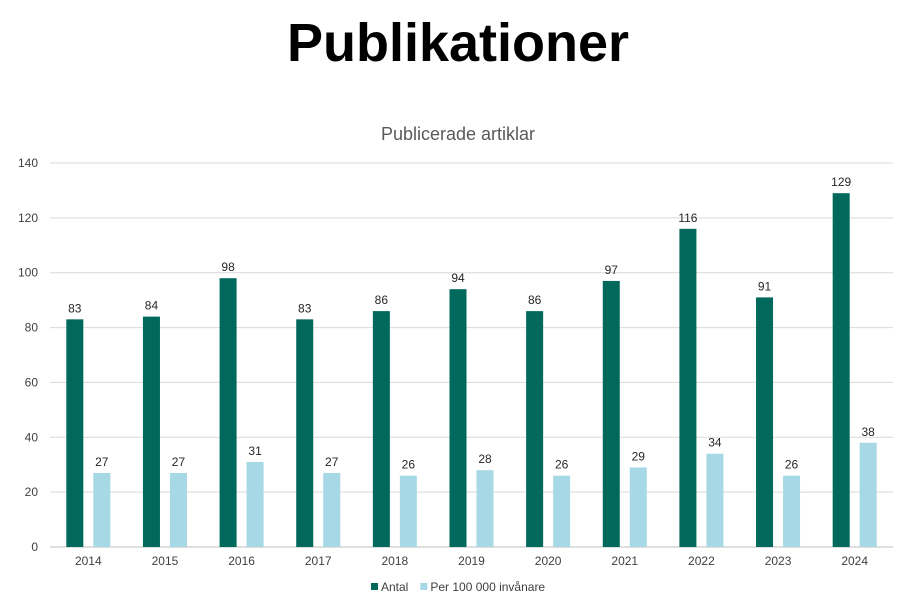 The height and width of the screenshot is (614, 916). Describe the element at coordinates (32, 382) in the screenshot. I see `y-tick-label: 60` at that location.